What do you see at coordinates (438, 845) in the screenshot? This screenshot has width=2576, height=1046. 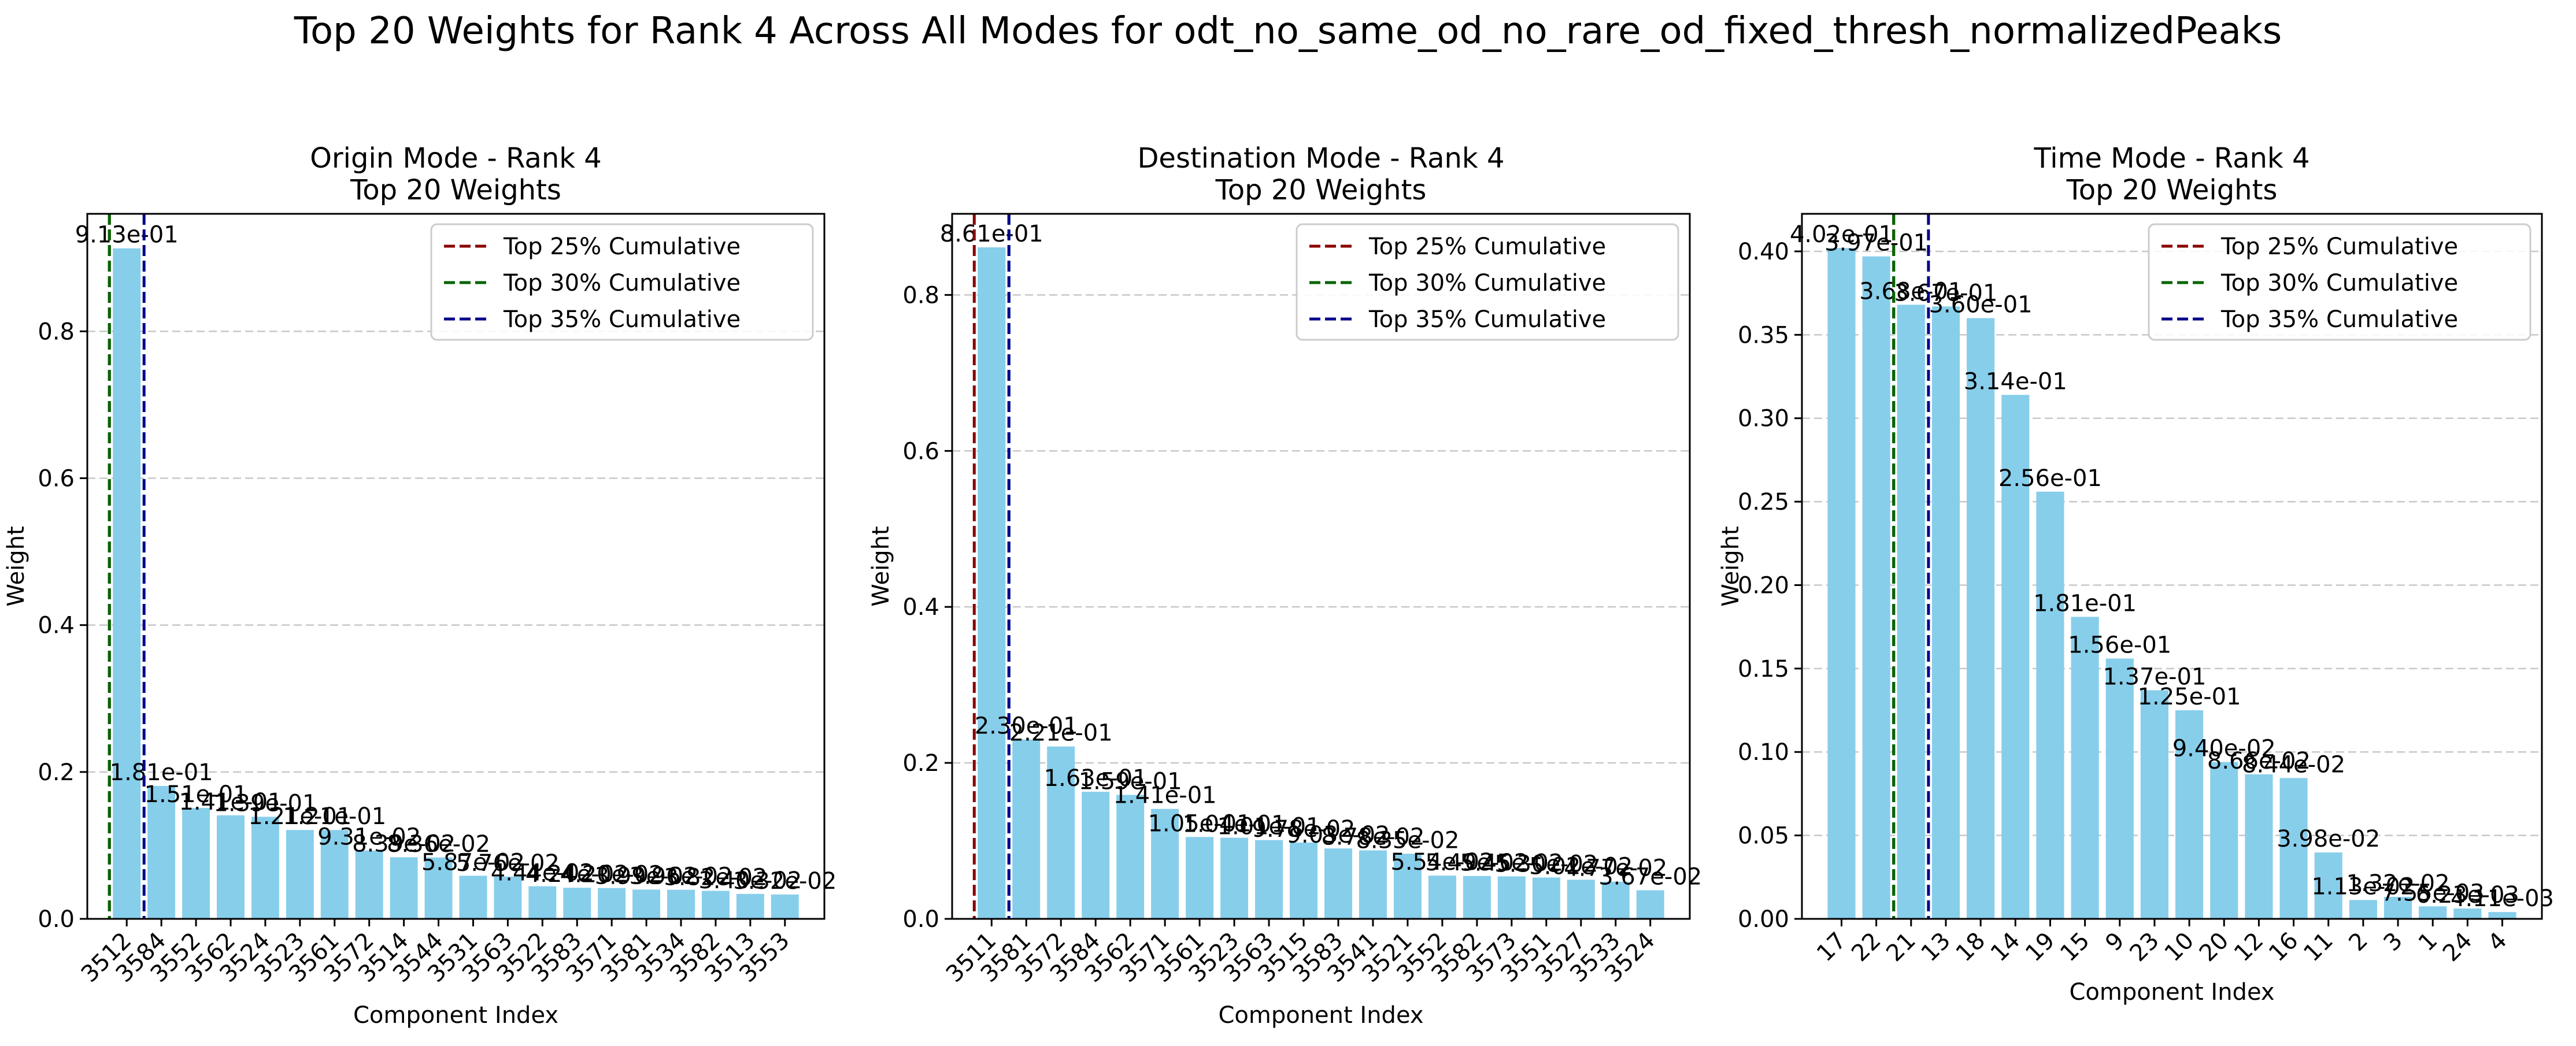 I see `data-label: 8.36e-02` at bounding box center [438, 845].